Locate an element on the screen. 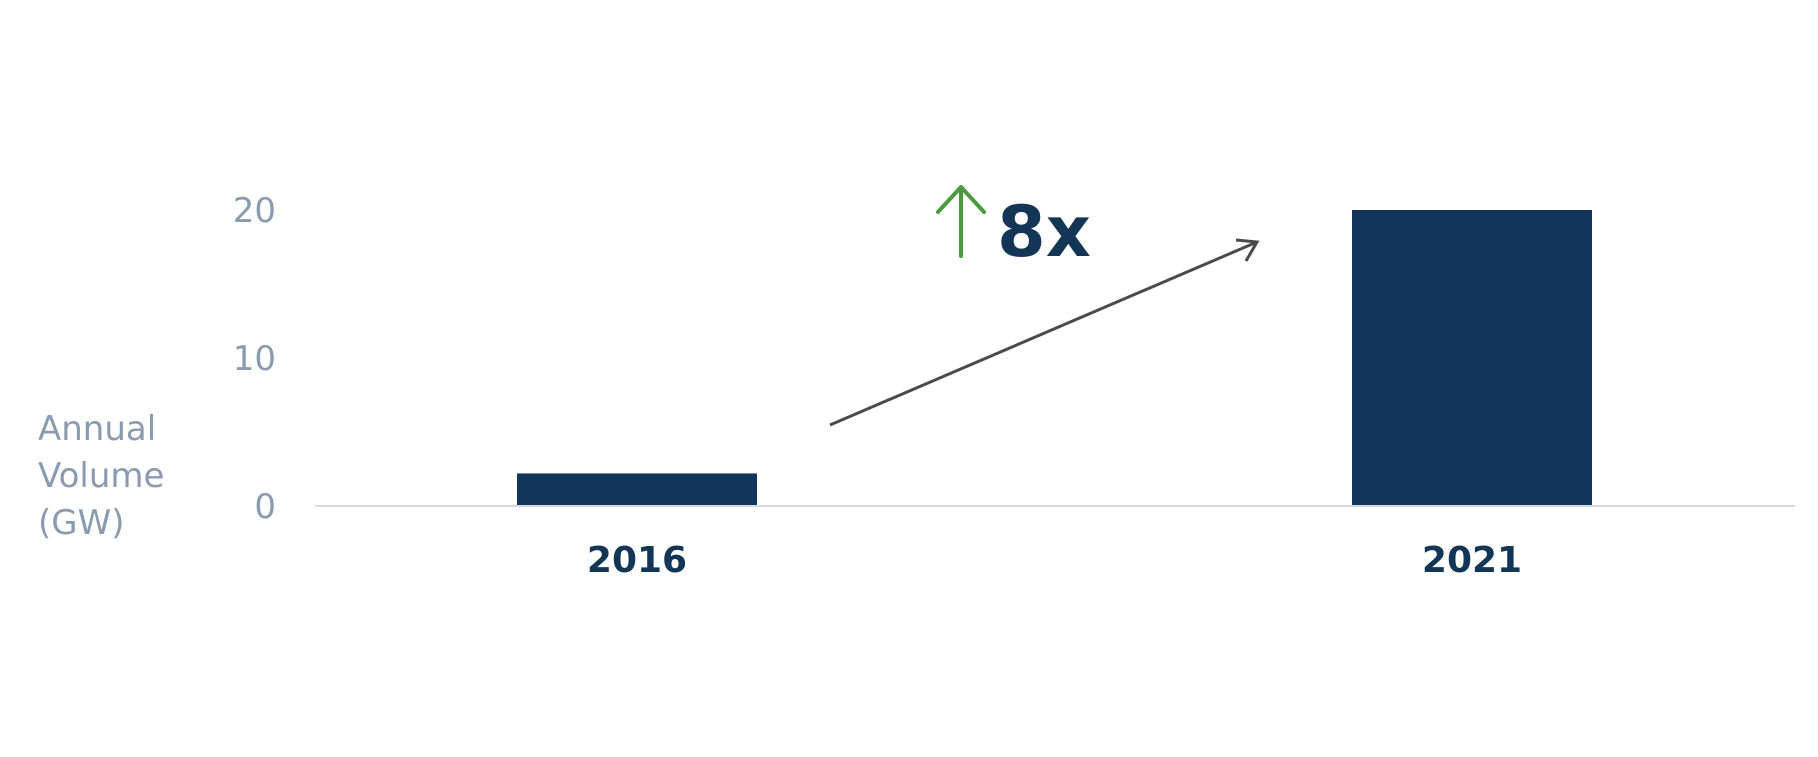  growth-annotation: 8x is located at coordinates (1013, 229).